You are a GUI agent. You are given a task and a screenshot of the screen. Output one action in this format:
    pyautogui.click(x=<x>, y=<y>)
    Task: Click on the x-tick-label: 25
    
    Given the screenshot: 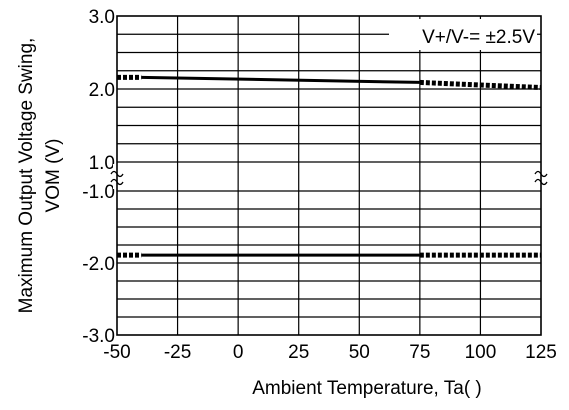 What is the action you would take?
    pyautogui.click(x=298, y=352)
    